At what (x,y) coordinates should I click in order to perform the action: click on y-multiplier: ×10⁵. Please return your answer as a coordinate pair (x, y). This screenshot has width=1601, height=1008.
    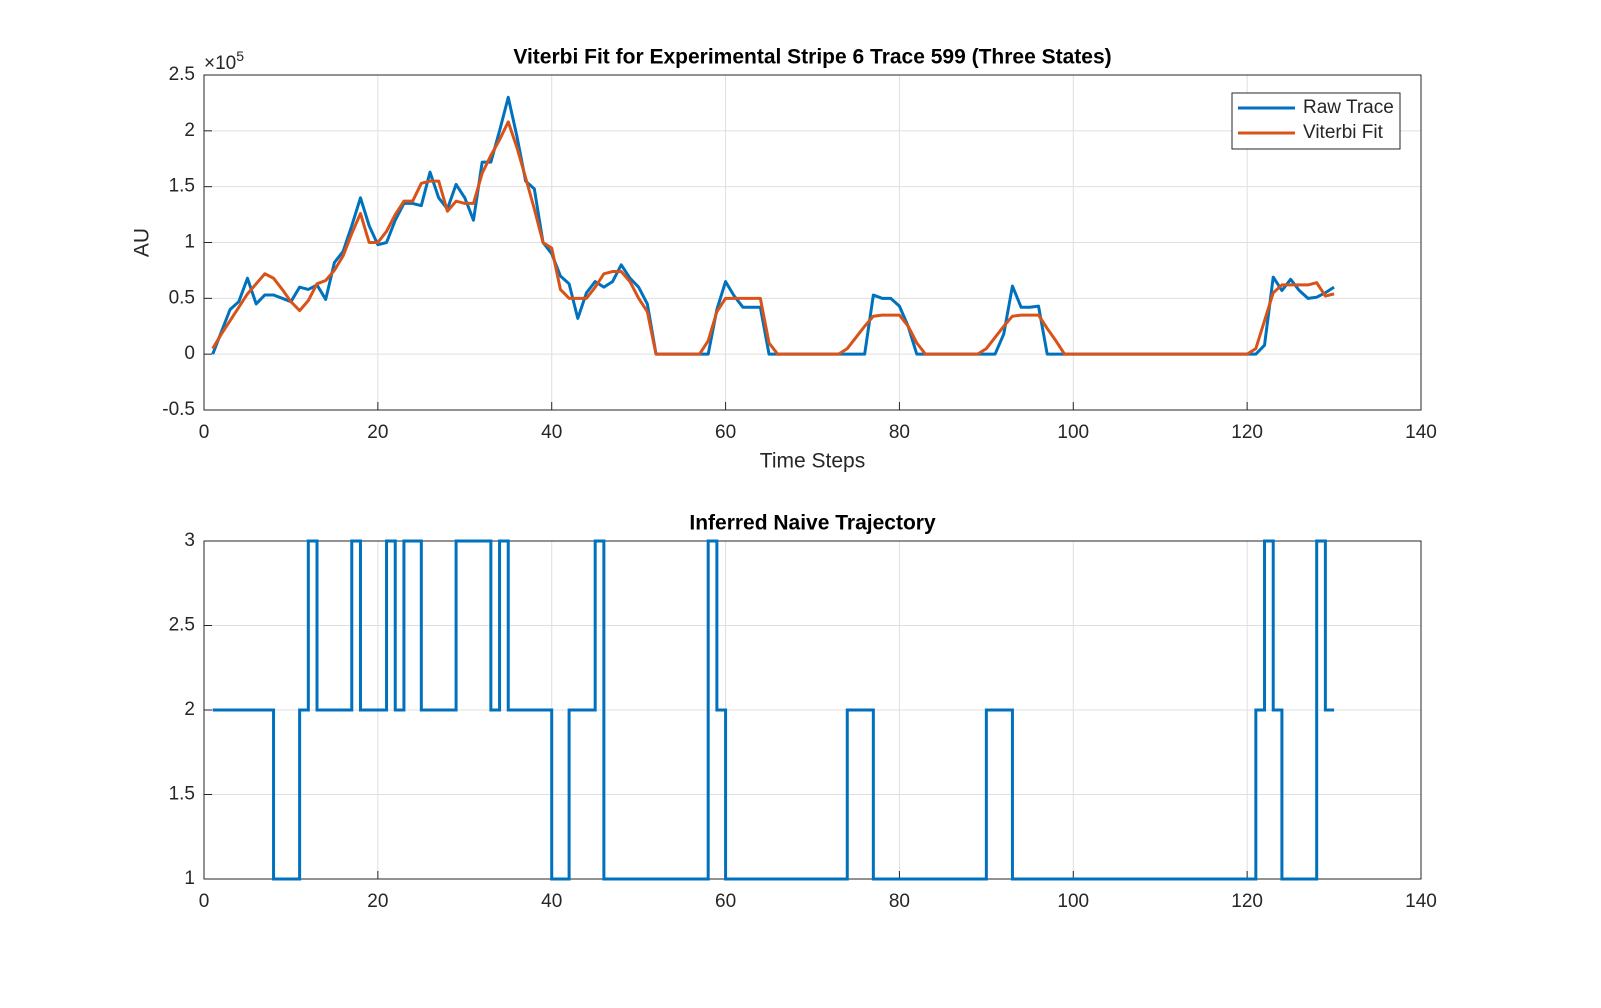
    Looking at the image, I should click on (224, 61).